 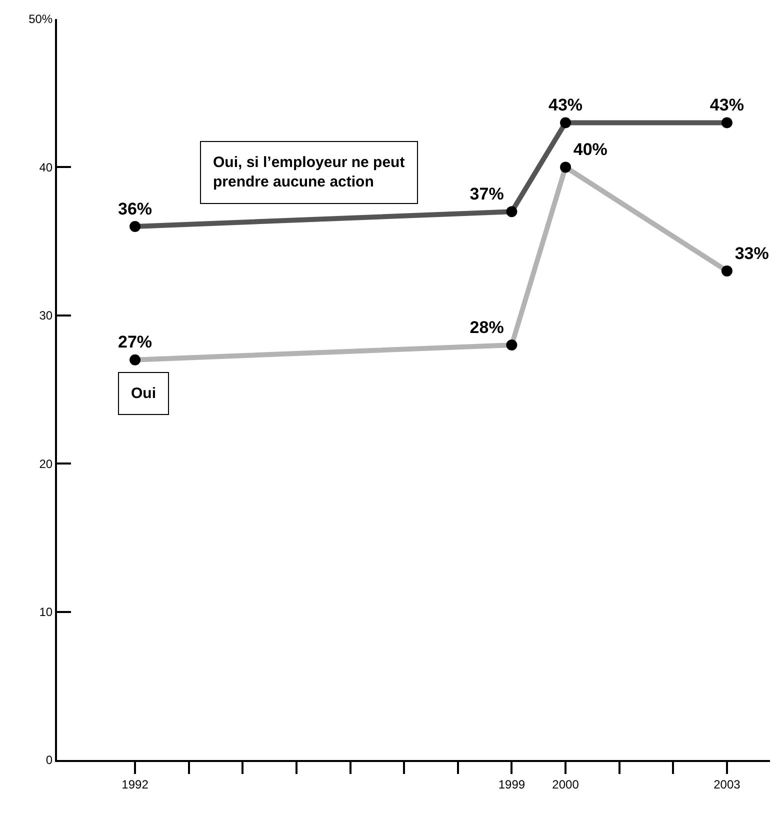 I want to click on data-label: 36%, so click(x=135, y=208).